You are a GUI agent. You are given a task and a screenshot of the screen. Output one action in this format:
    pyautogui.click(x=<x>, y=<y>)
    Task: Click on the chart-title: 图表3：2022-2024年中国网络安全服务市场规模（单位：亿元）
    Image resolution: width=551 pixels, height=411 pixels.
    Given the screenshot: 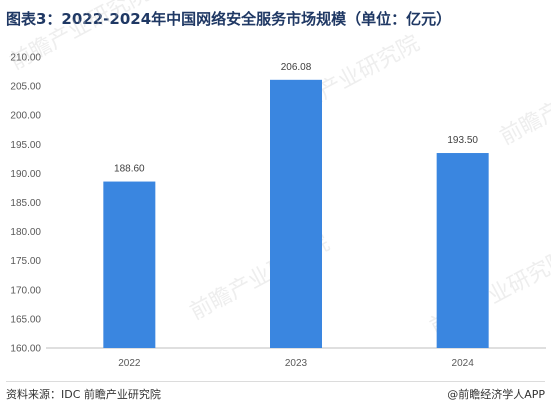 What is the action you would take?
    pyautogui.click(x=229, y=19)
    